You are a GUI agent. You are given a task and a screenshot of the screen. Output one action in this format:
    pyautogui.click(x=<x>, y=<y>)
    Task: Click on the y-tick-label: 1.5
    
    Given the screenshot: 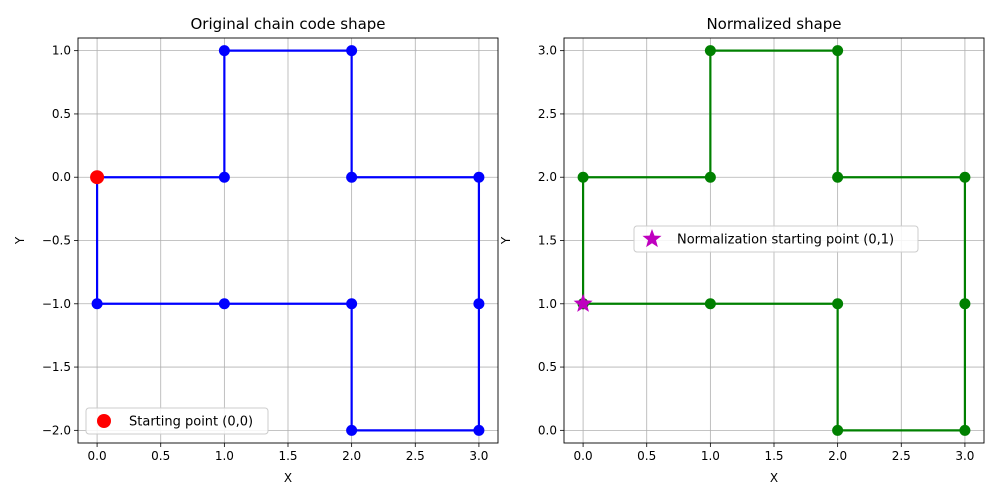 What is the action you would take?
    pyautogui.click(x=547, y=241)
    